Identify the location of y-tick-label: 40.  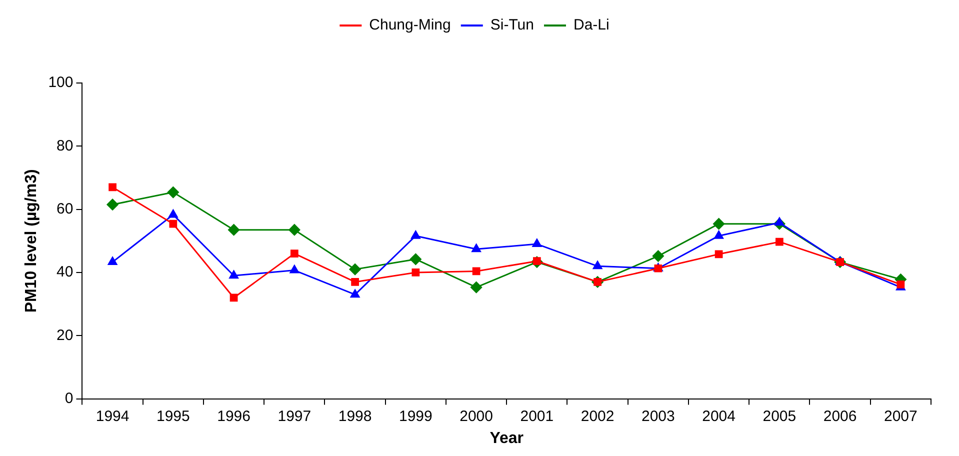
(65, 272).